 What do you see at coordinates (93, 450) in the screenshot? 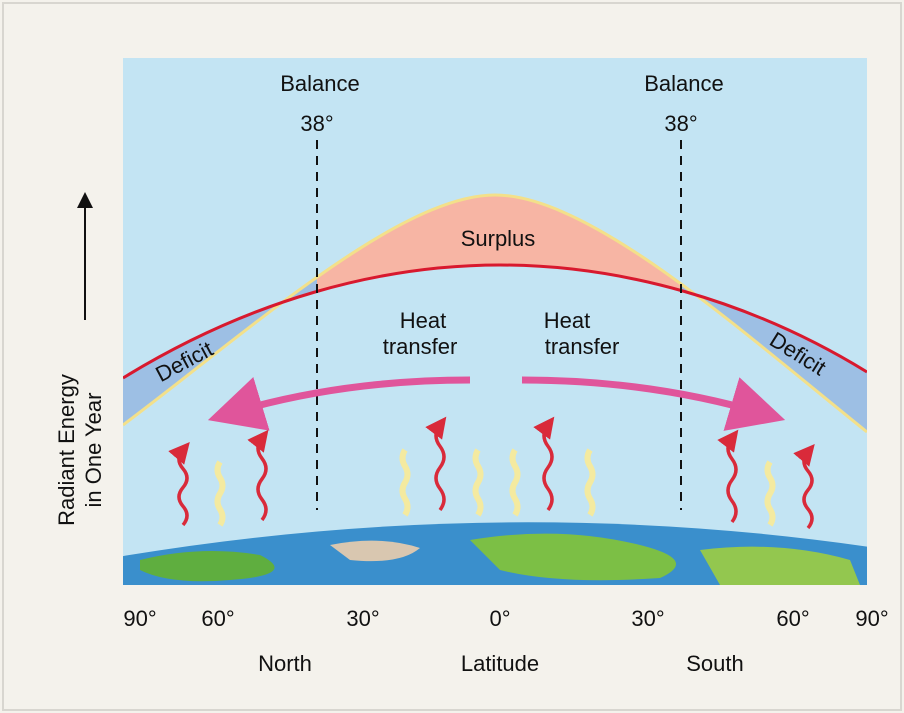
I see `y-axis-label: in One Year` at bounding box center [93, 450].